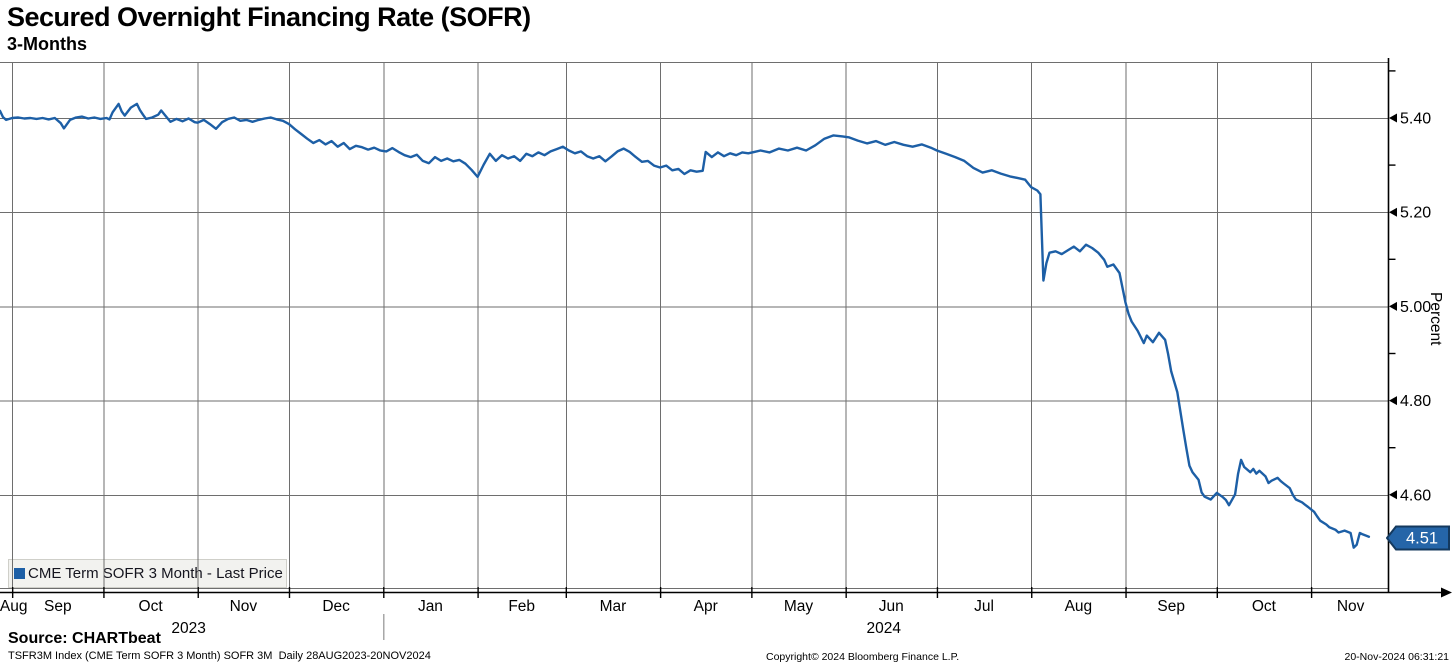  I want to click on legend: CME Term SOFR 3 Month - Last Price, so click(147, 573).